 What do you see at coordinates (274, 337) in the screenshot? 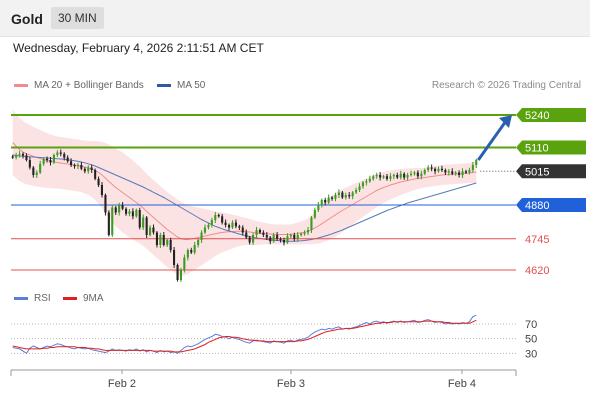
I see `rsi-panel: 70 50 30` at bounding box center [274, 337].